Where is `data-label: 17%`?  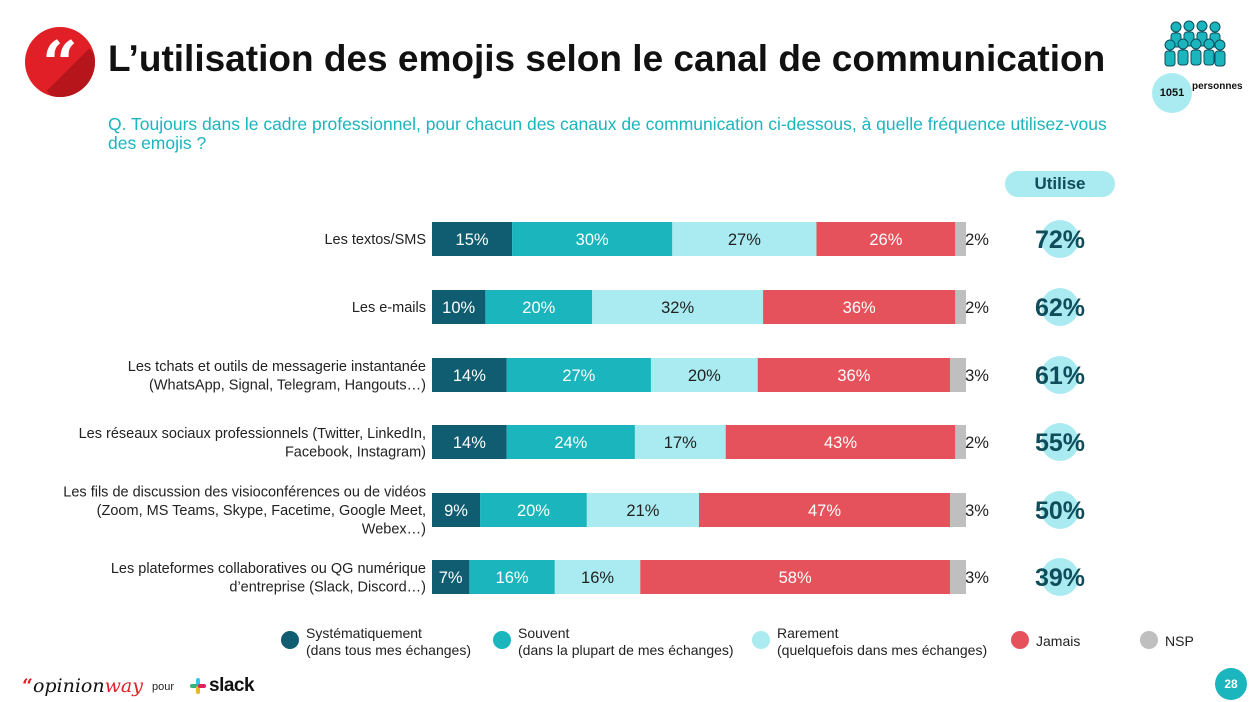
data-label: 17% is located at coordinates (680, 443).